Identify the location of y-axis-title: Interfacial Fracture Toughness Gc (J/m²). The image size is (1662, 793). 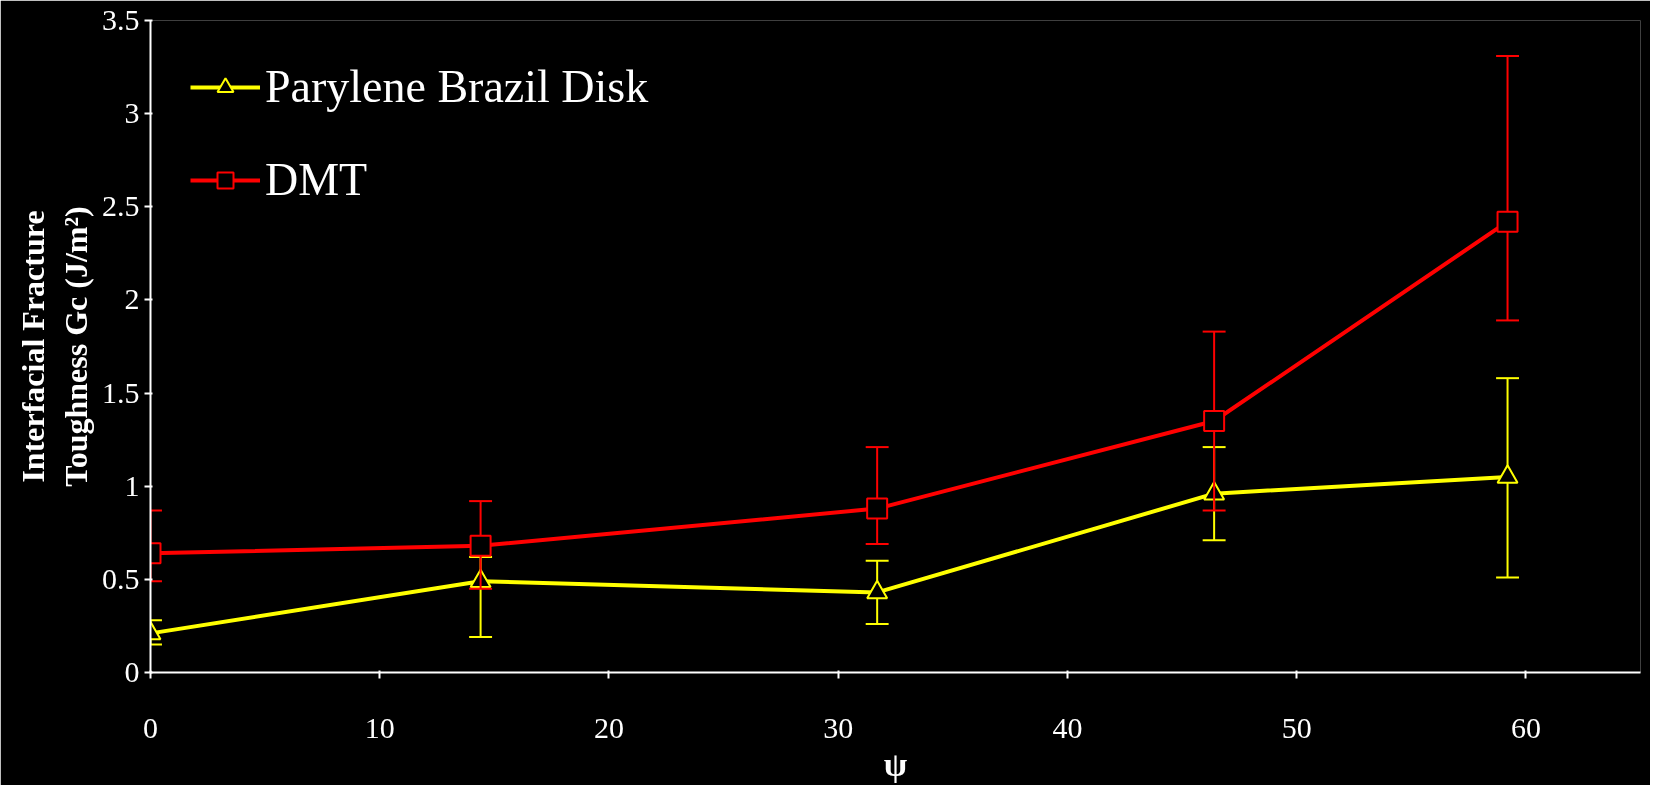
(54, 346).